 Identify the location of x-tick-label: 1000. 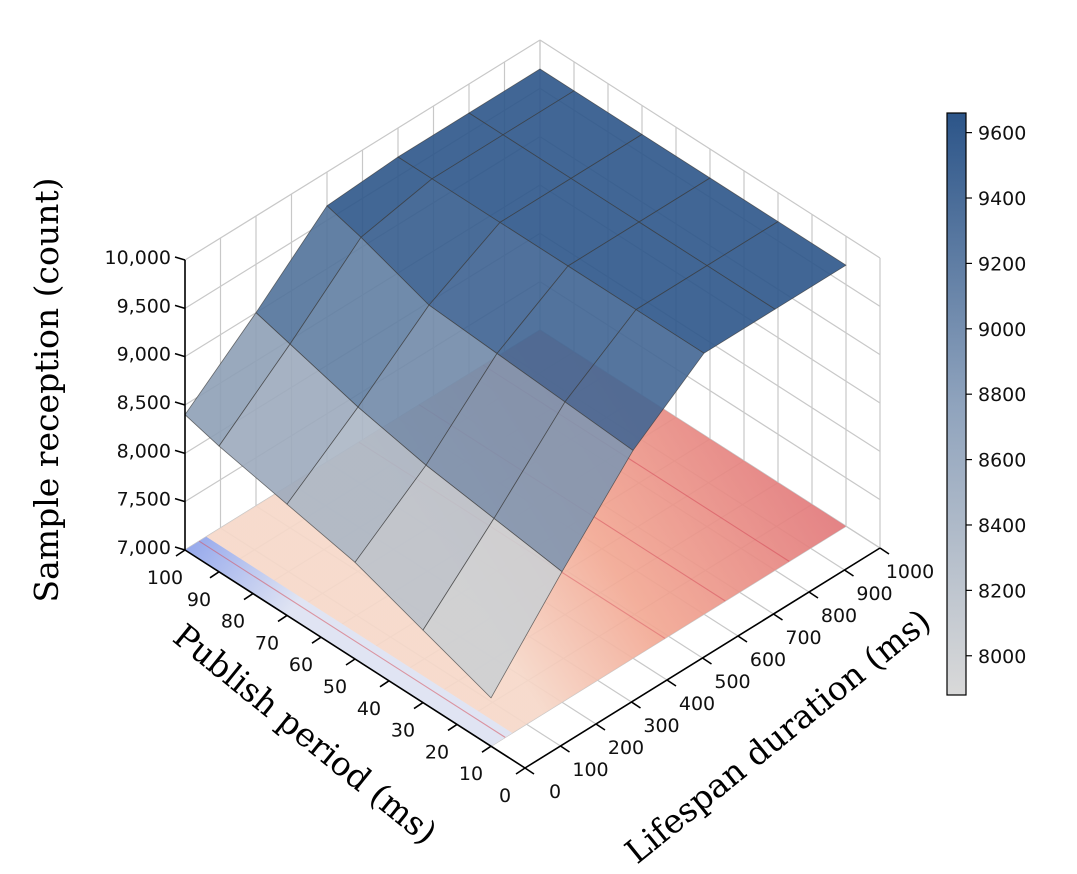
(910, 572).